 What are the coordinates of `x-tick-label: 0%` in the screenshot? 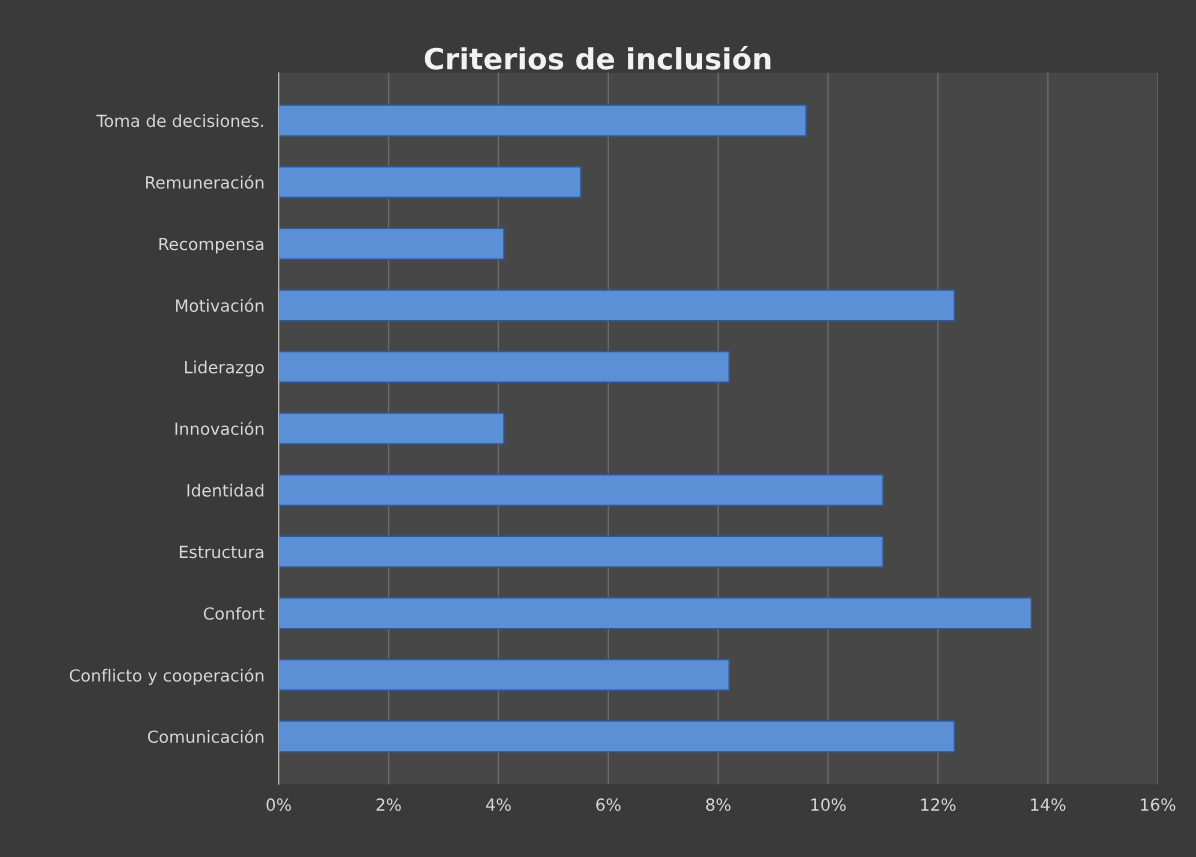 It's located at (278, 804).